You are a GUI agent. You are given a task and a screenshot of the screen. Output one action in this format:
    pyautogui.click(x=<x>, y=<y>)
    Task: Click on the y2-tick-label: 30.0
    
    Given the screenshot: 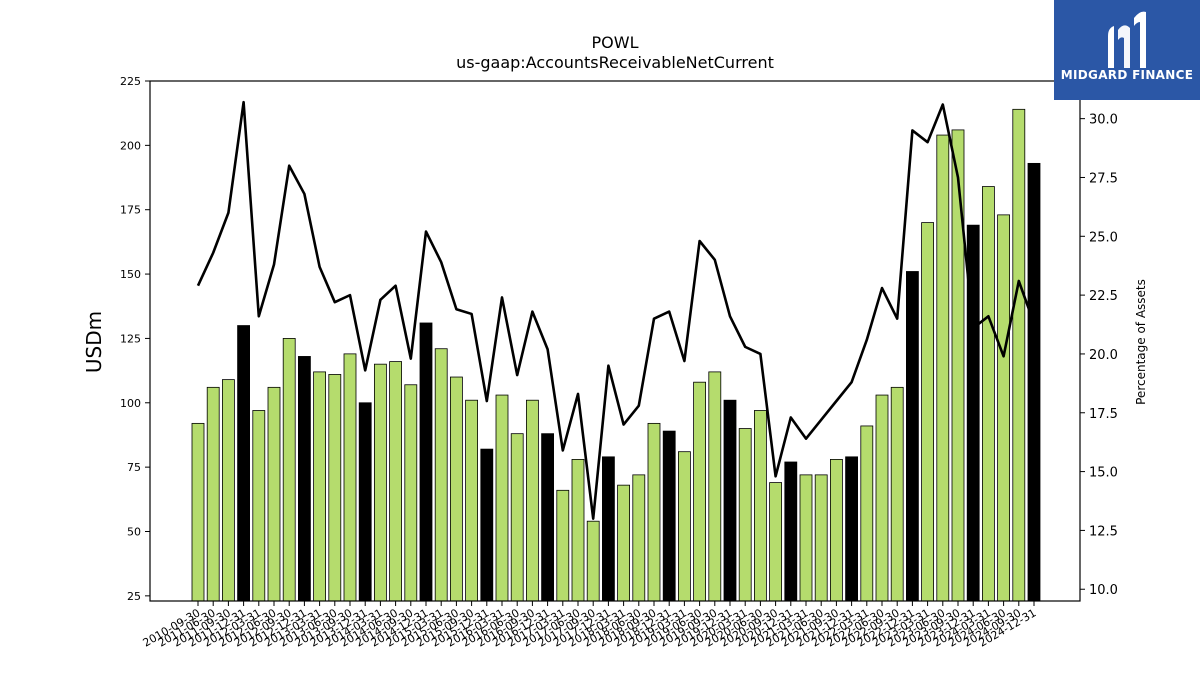 What is the action you would take?
    pyautogui.click(x=1103, y=120)
    